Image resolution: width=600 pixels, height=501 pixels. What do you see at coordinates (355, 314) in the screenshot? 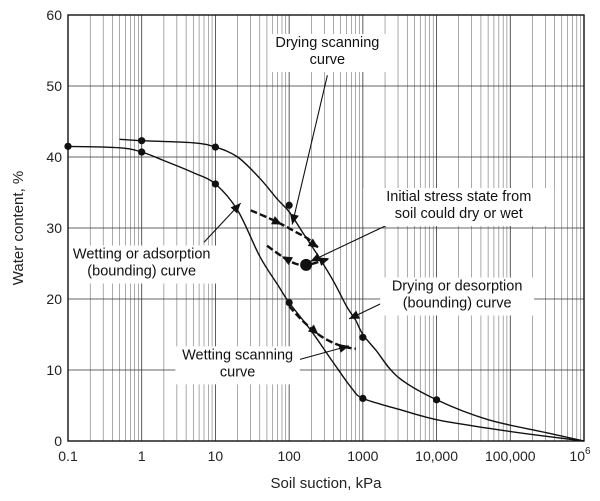
I see `leader-drying-bounding-head` at bounding box center [355, 314].